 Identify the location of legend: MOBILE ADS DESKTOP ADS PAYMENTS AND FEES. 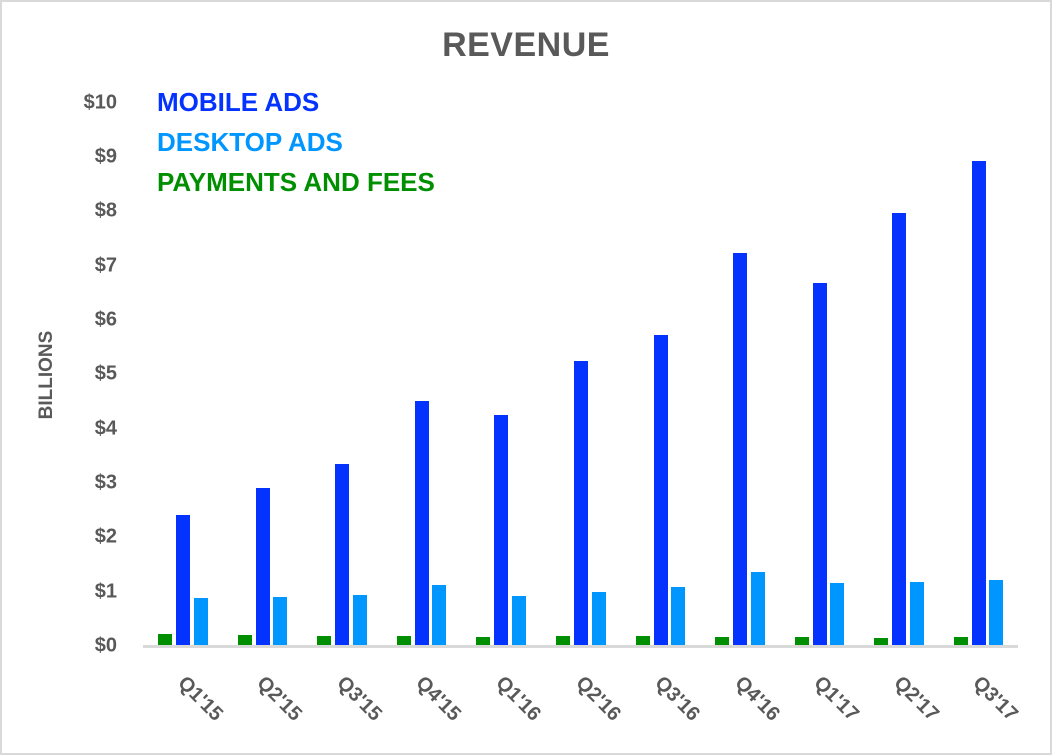
(296, 146).